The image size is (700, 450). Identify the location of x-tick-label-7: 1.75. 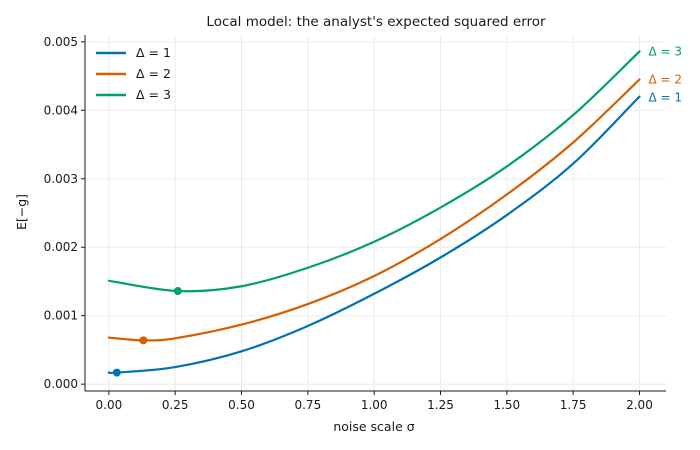
(573, 405).